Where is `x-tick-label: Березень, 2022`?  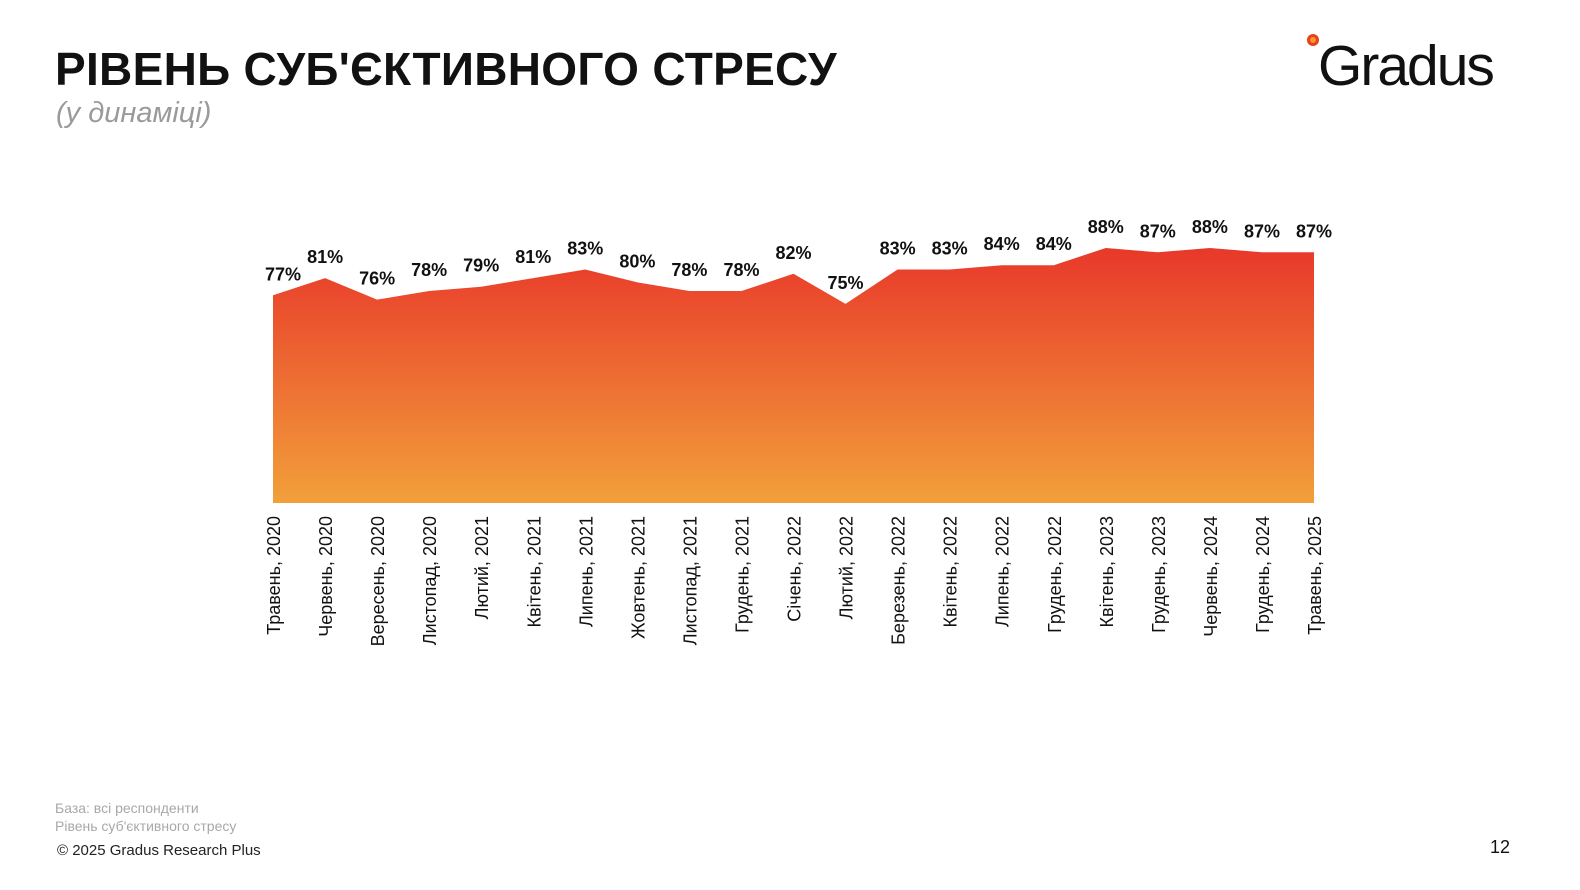 x-tick-label: Березень, 2022 is located at coordinates (899, 580).